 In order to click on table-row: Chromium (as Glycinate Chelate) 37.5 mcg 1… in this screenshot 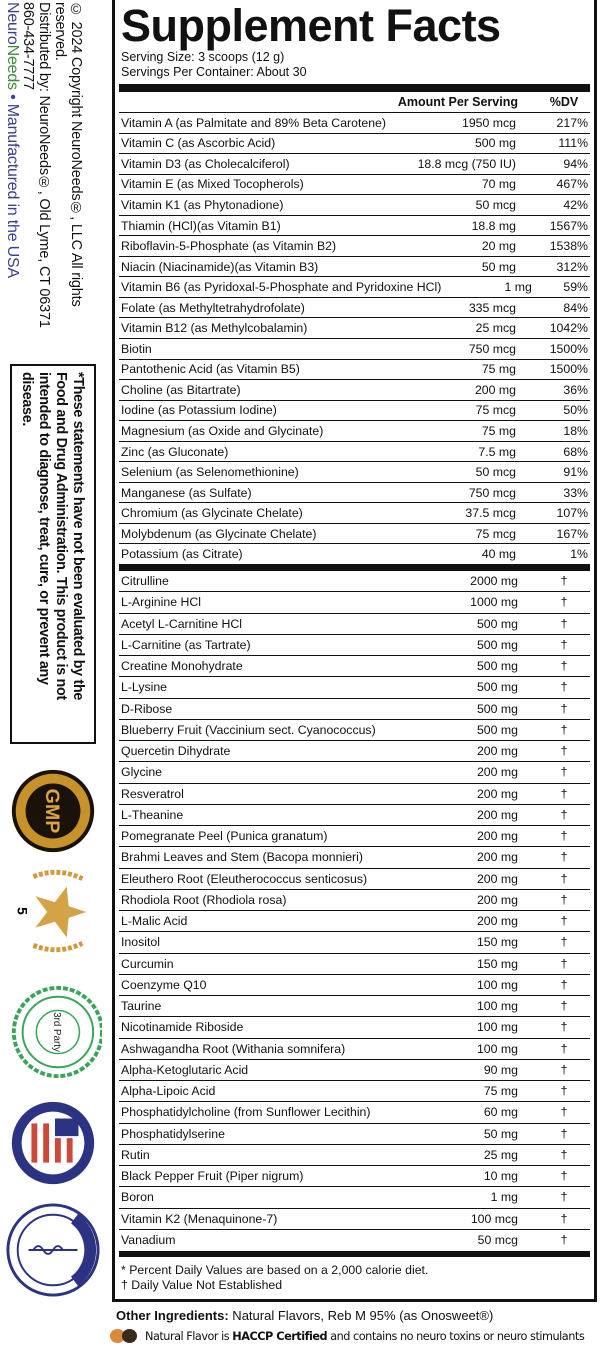, I will do `click(354, 513)`.